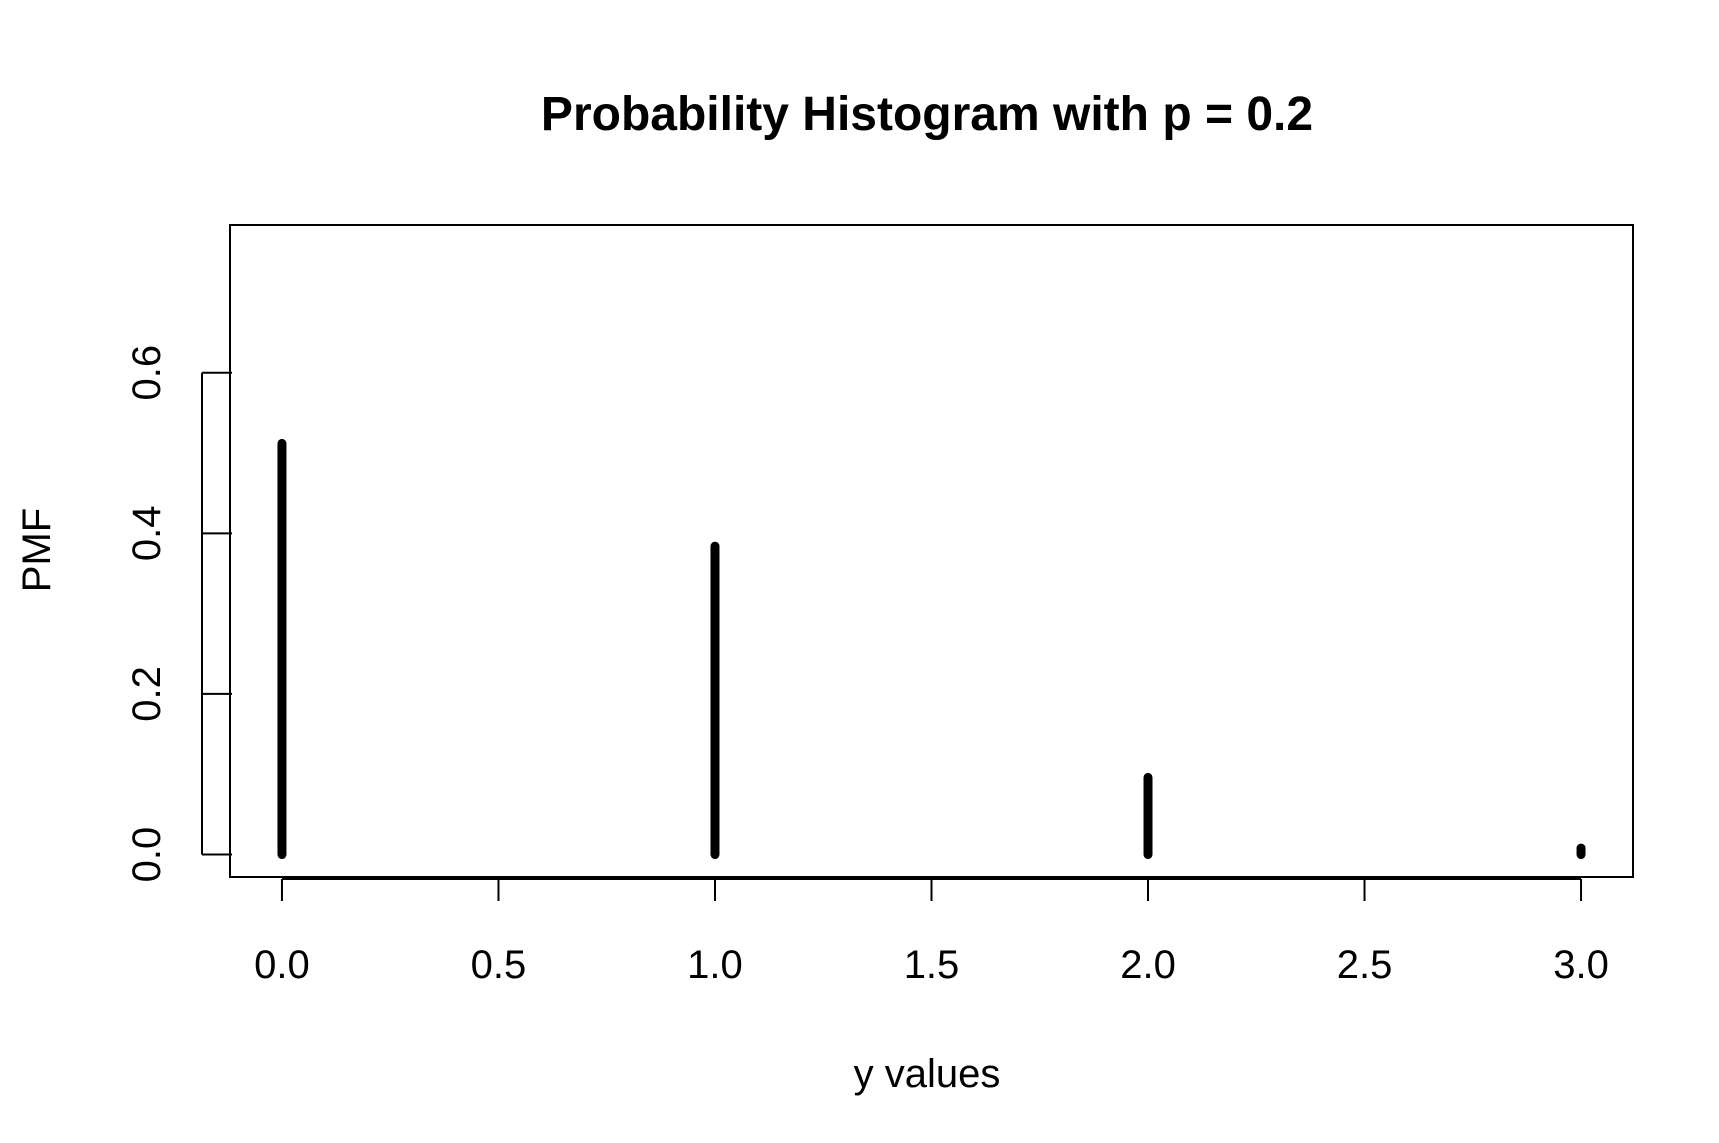 This screenshot has width=1719, height=1143. What do you see at coordinates (37, 550) in the screenshot?
I see `y-axis-label: PMF` at bounding box center [37, 550].